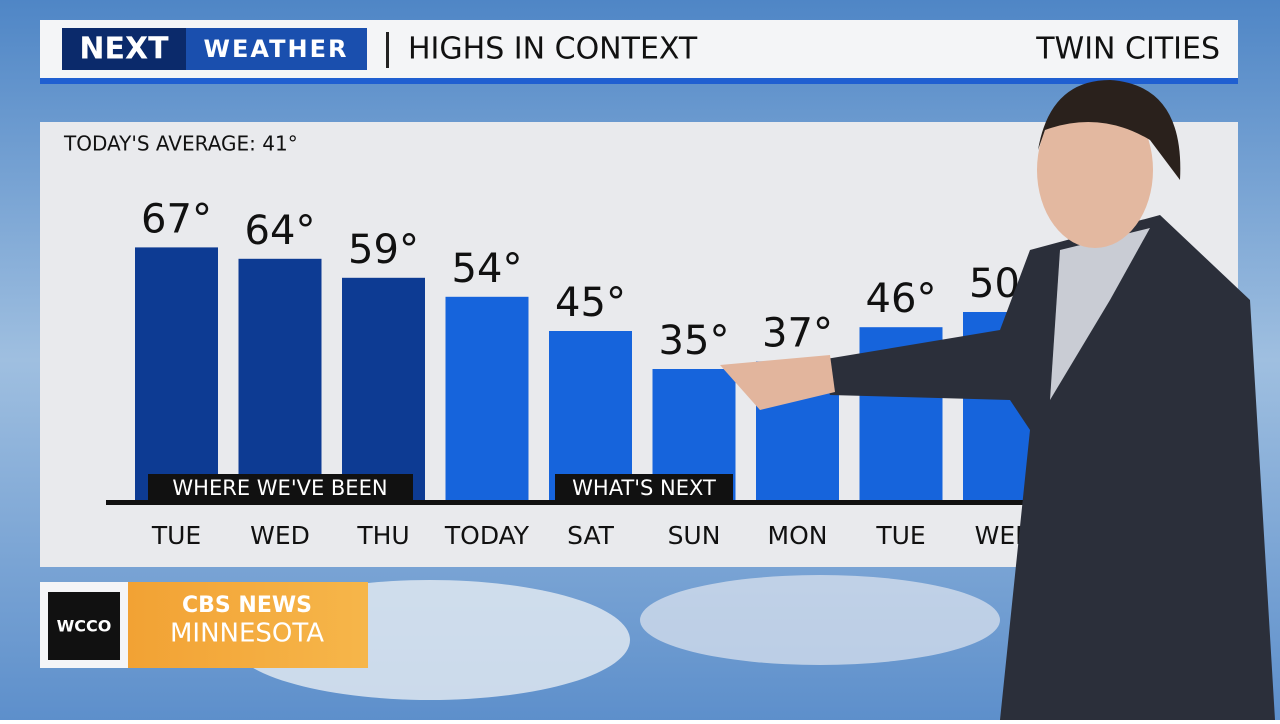 The height and width of the screenshot is (724, 1280). What do you see at coordinates (553, 49) in the screenshot?
I see `header-title: HIGHS IN CONTEXT` at bounding box center [553, 49].